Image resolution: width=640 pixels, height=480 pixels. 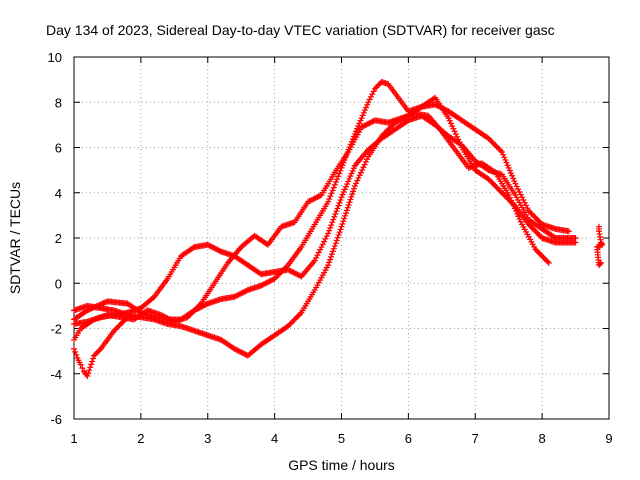 What do you see at coordinates (58, 283) in the screenshot?
I see `y-tick-label: 0` at bounding box center [58, 283].